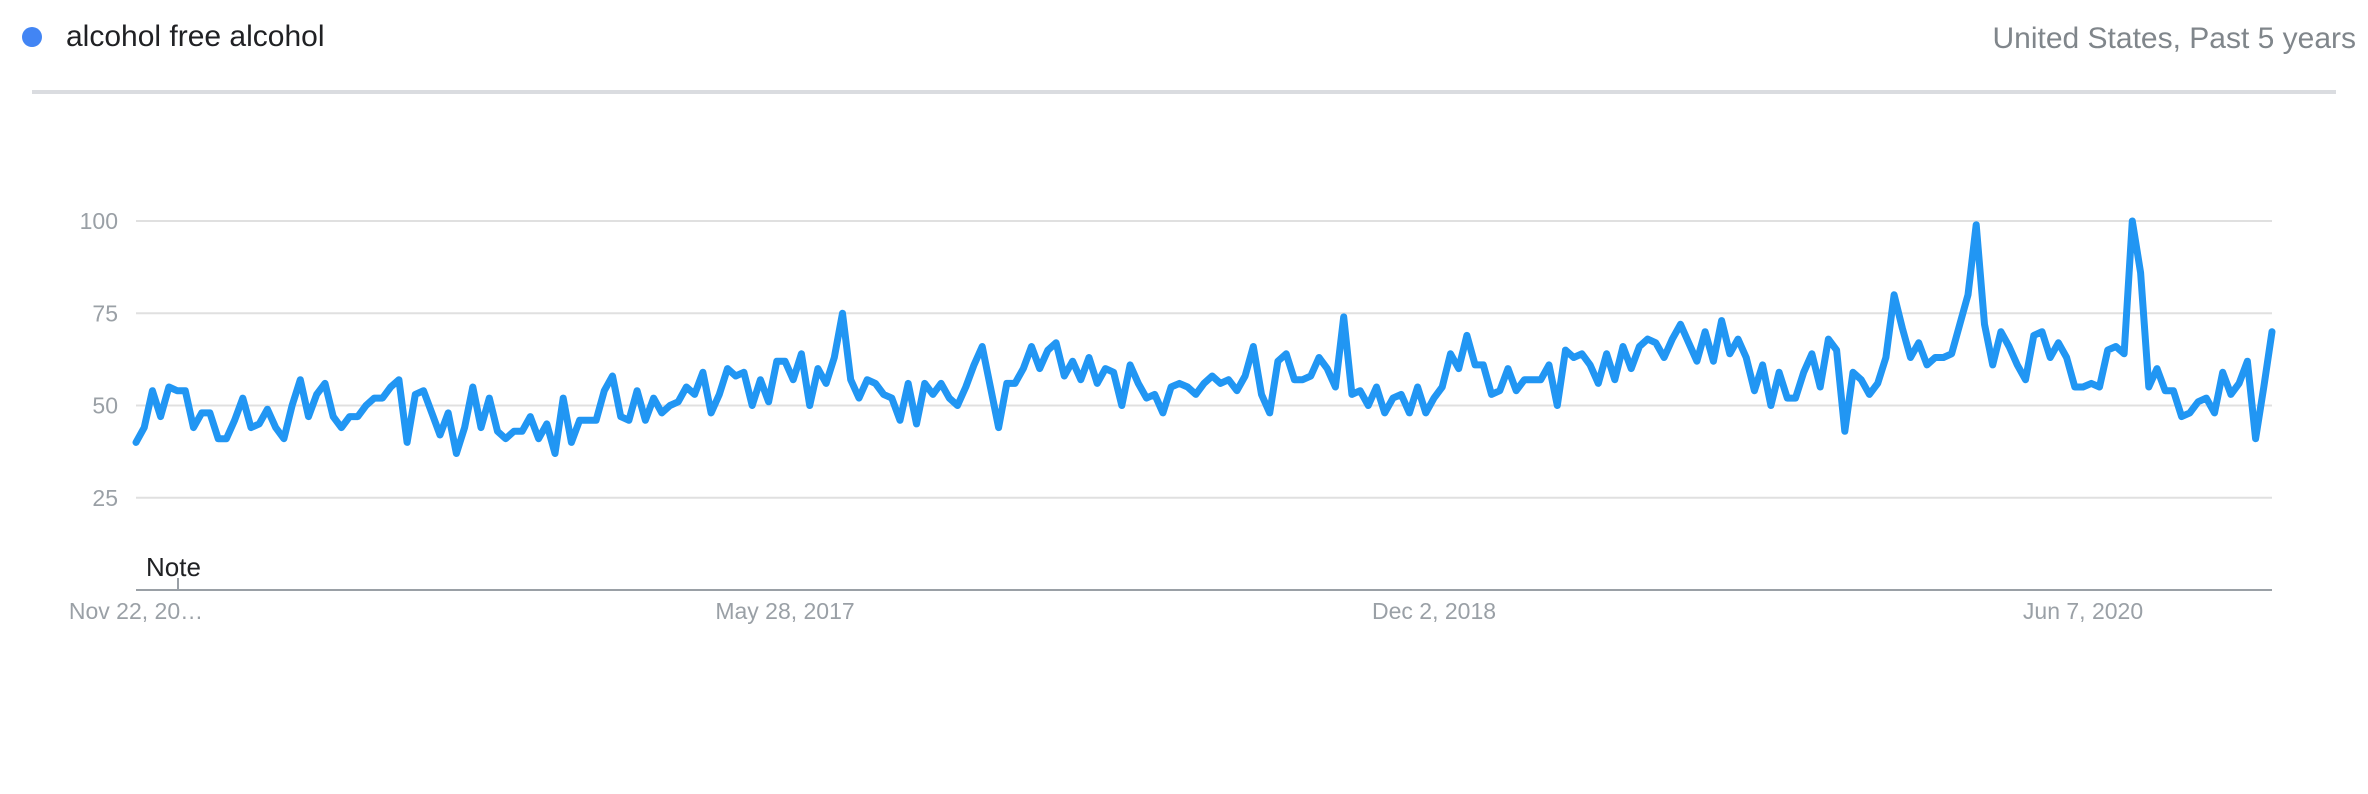 Image resolution: width=2368 pixels, height=794 pixels. I want to click on x-tick-label-1: May 28, 2017, so click(784, 611).